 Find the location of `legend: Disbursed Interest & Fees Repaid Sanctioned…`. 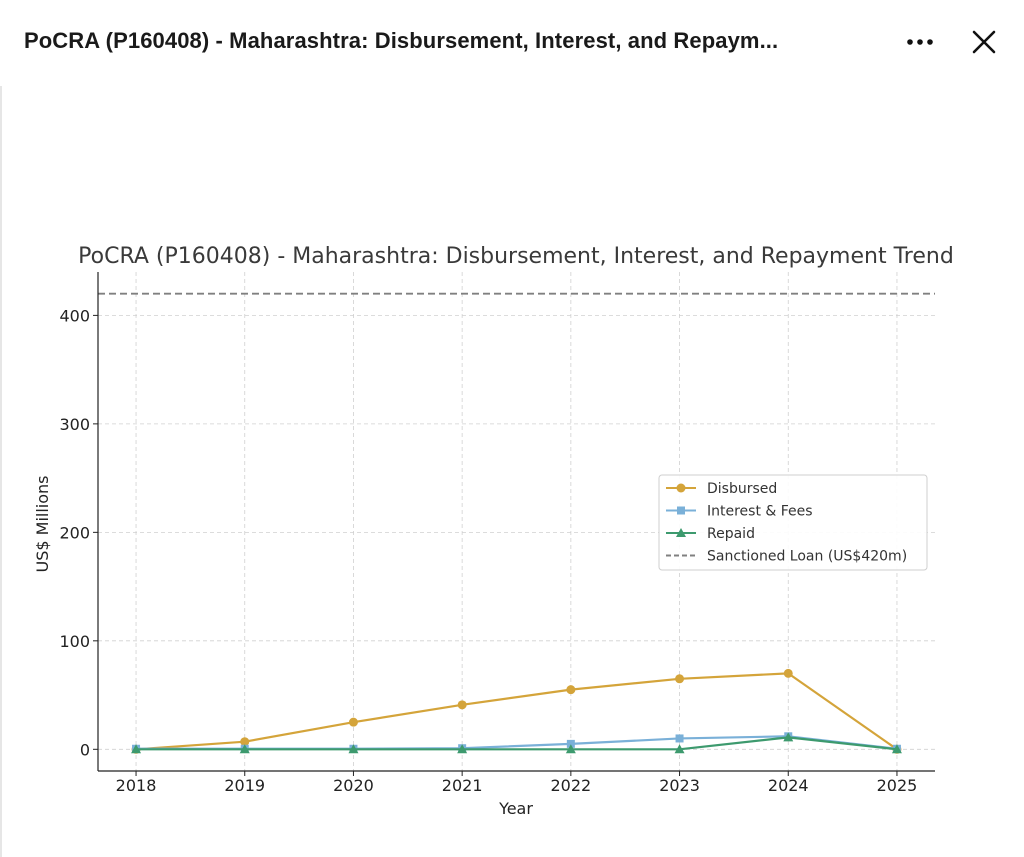

legend: Disbursed Interest & Fees Repaid Sanctioned… is located at coordinates (793, 522).